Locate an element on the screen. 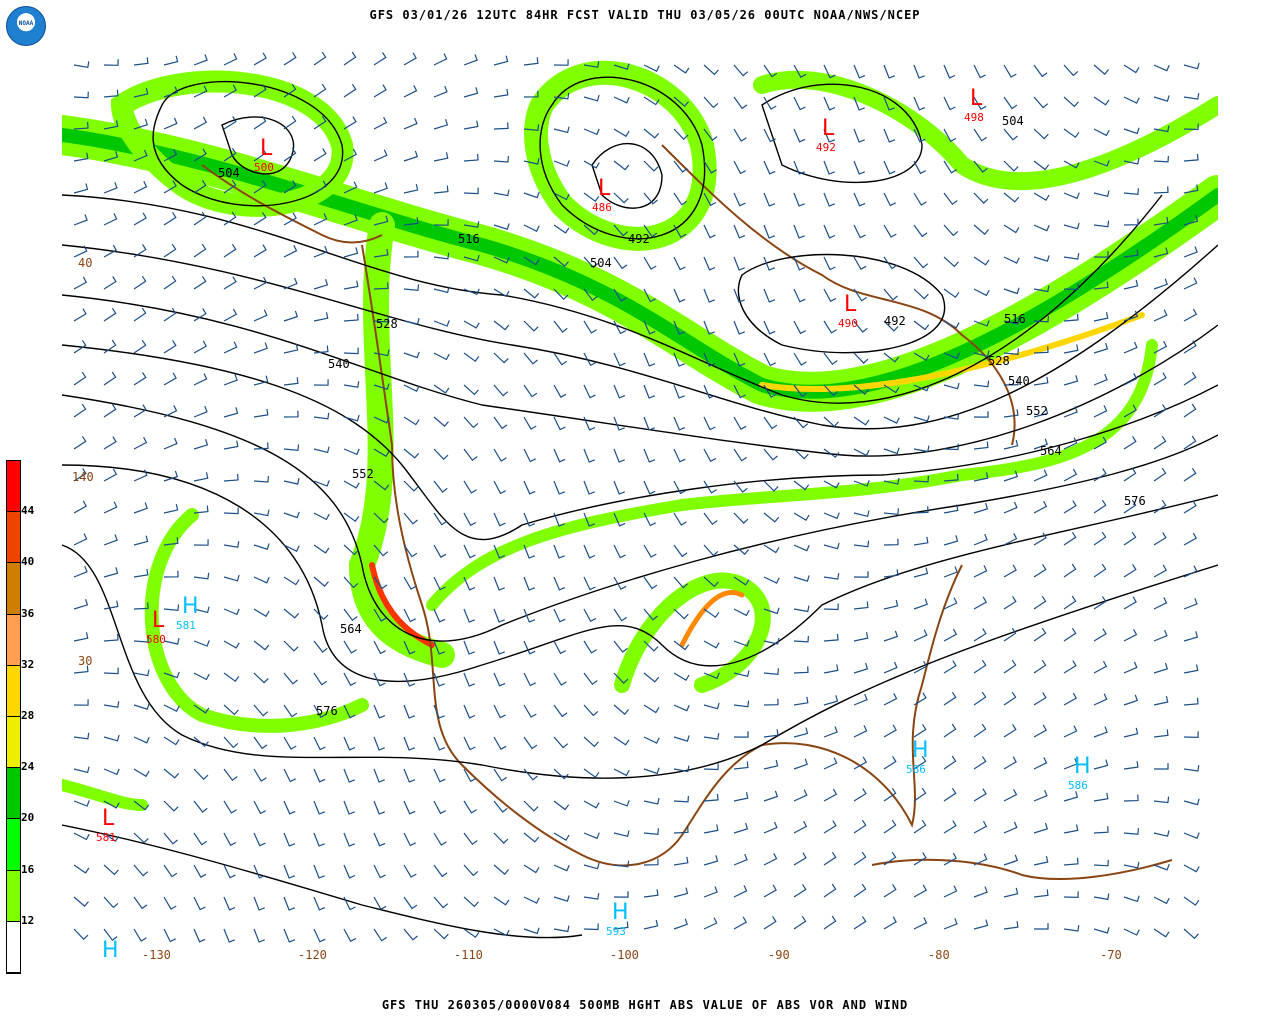 The width and height of the screenshot is (1280, 1024). low-pressure-marker: L is located at coordinates (158, 620).